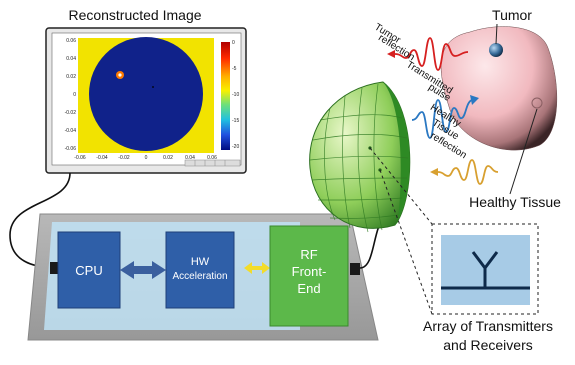  Describe the element at coordinates (71, 131) in the screenshot. I see `plot-y-tick: -0.04` at that location.